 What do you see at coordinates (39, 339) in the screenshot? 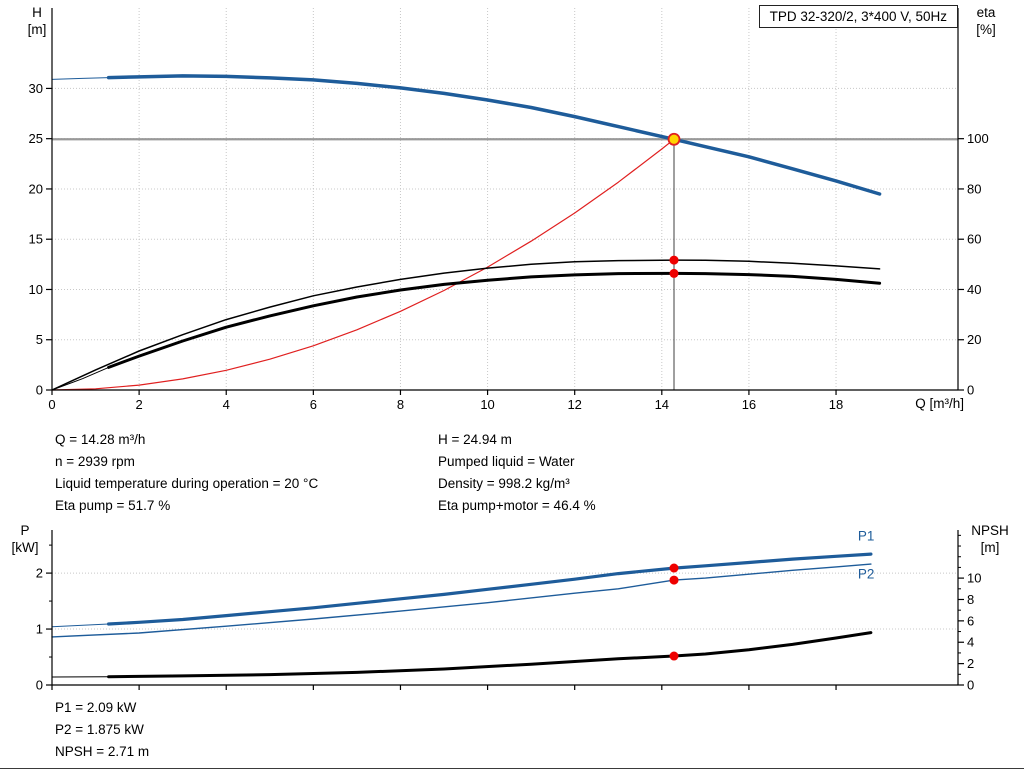
I see `svg-text: 5` at bounding box center [39, 339].